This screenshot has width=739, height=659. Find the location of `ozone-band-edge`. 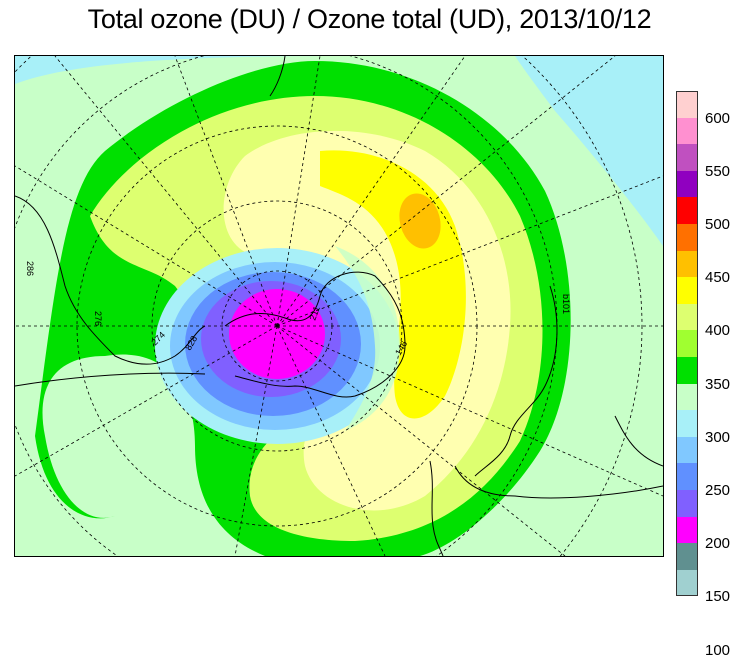

ozone-band-edge is located at coordinates (589, 151).